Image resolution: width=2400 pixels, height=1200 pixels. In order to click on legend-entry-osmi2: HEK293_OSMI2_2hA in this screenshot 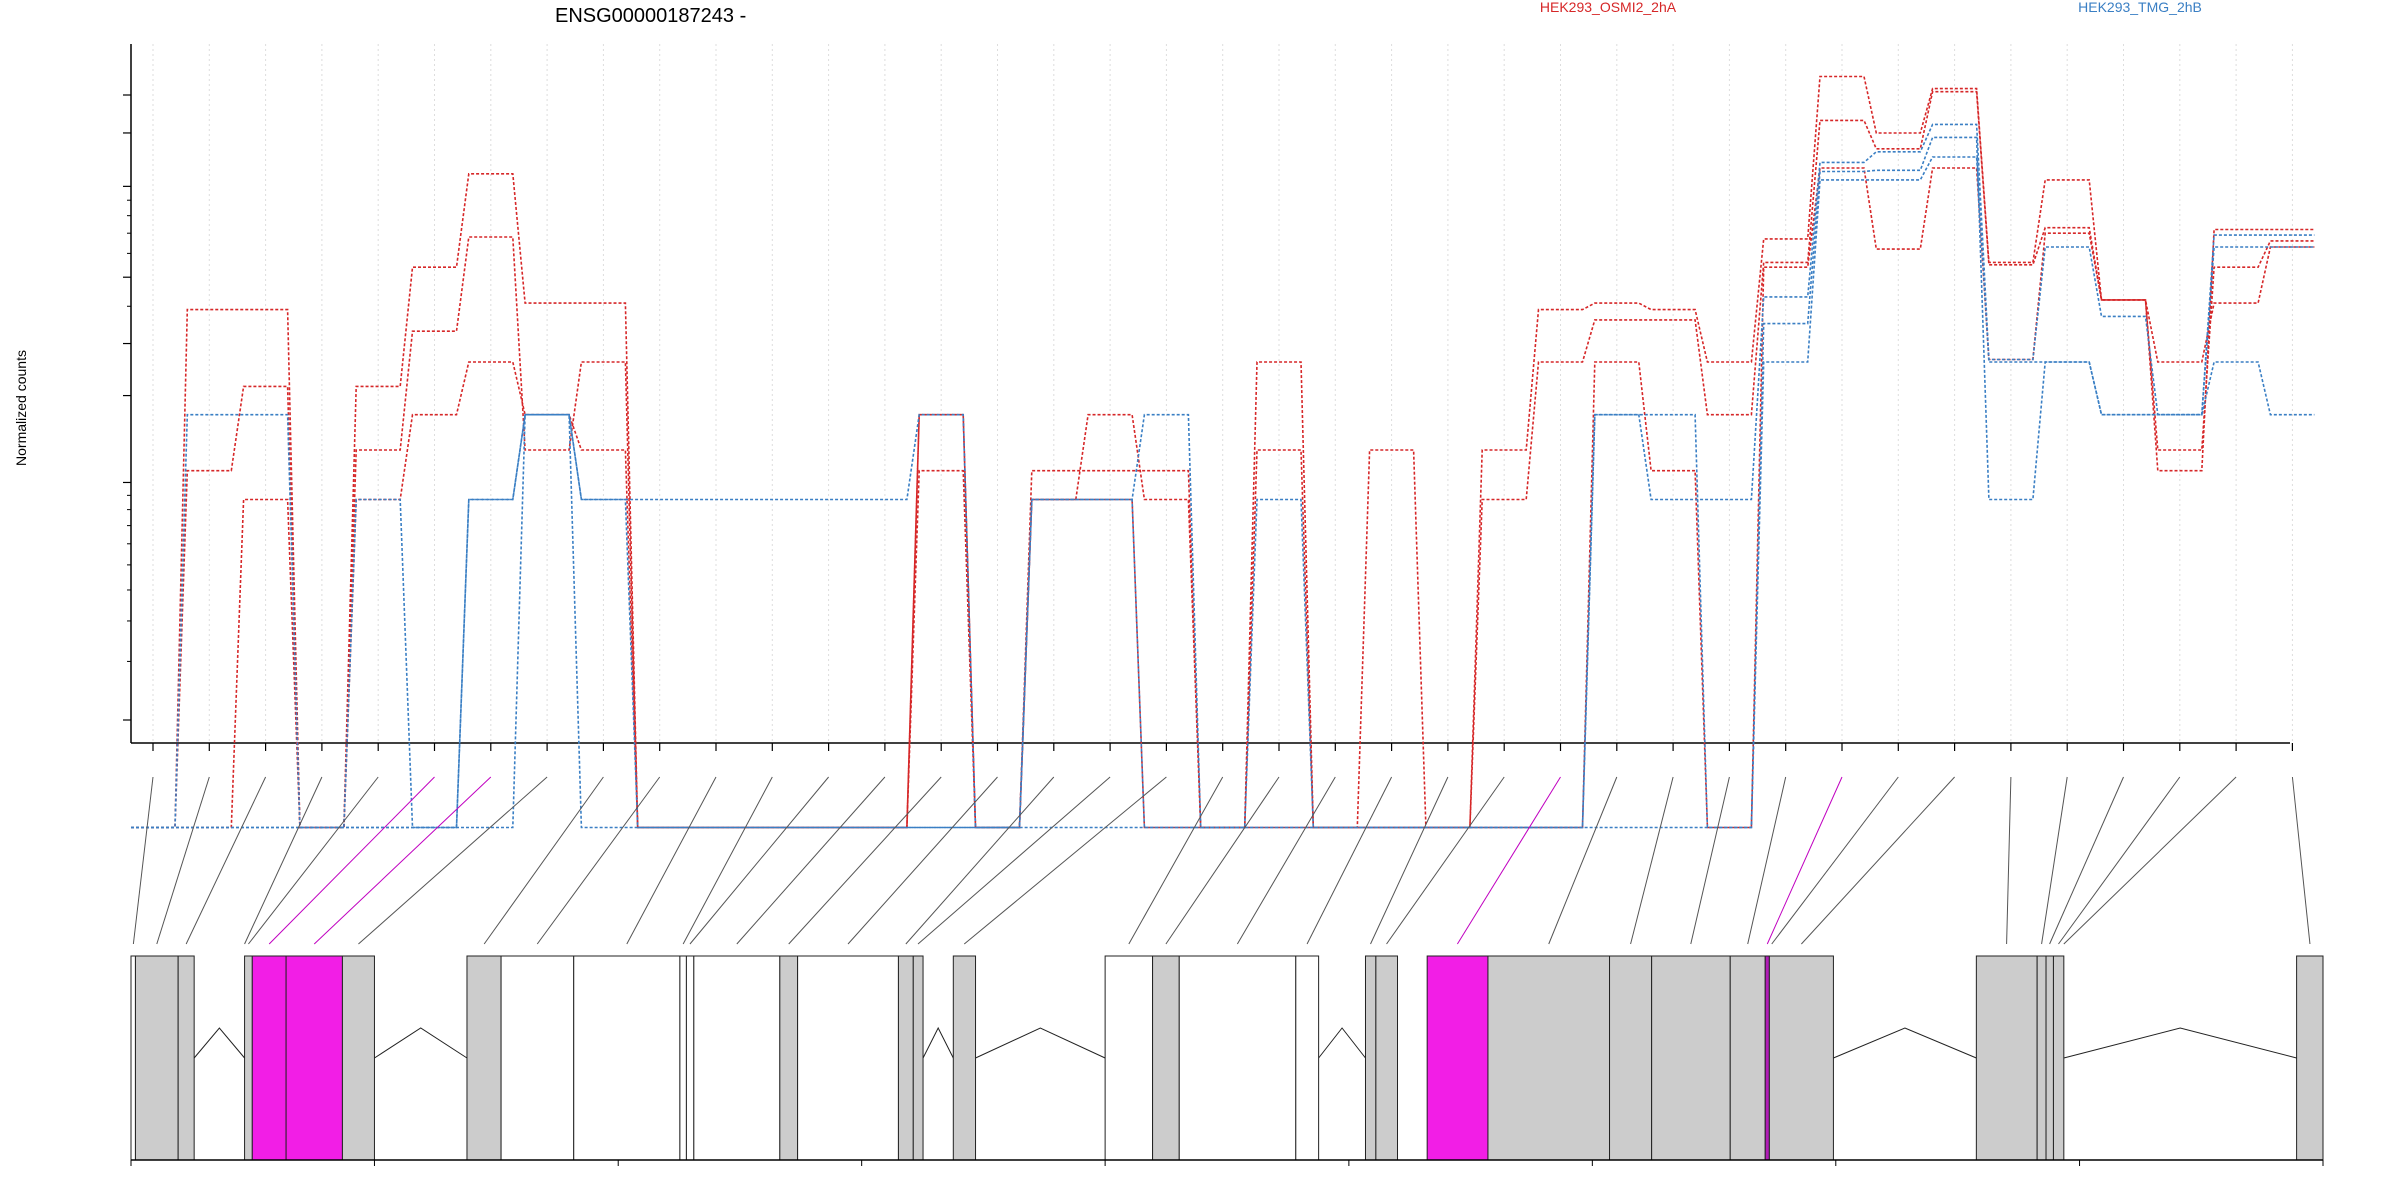, I will do `click(1608, 7)`.